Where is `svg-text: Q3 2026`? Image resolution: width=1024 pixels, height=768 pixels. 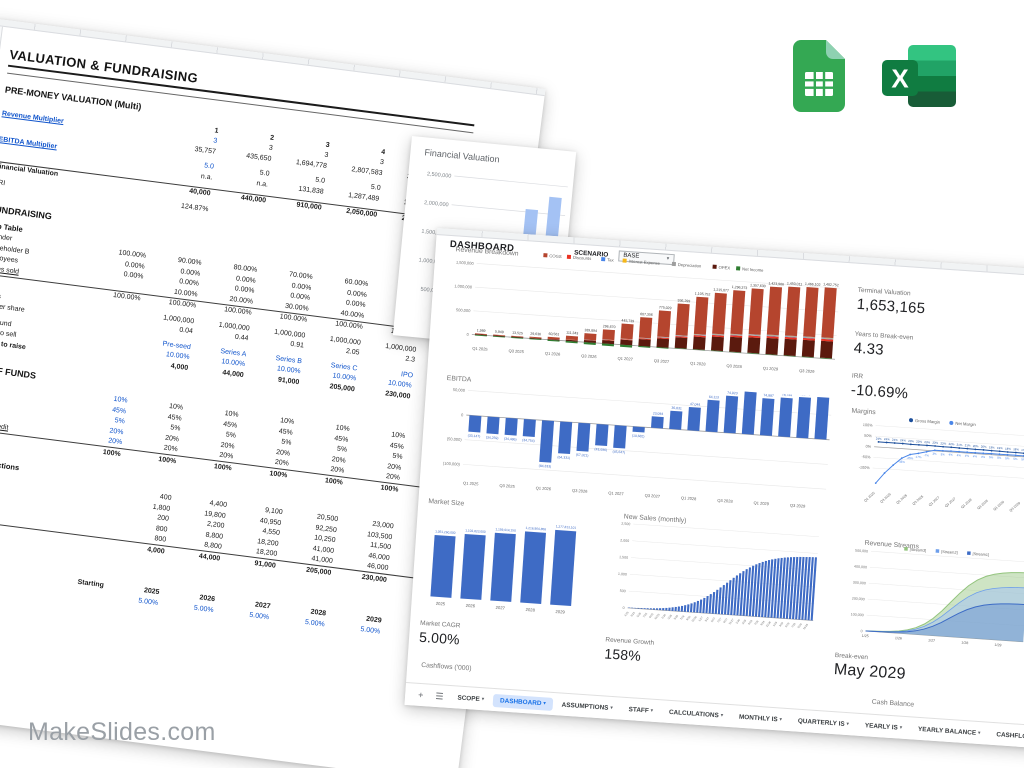
svg-text: Q3 2026 is located at coordinates (918, 500).